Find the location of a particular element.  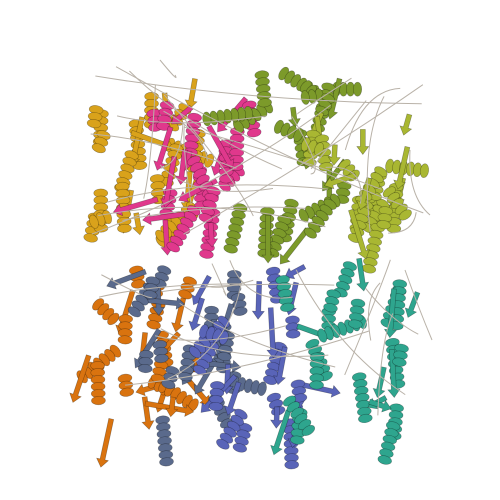

chain-blue is located at coordinates (264, 366).